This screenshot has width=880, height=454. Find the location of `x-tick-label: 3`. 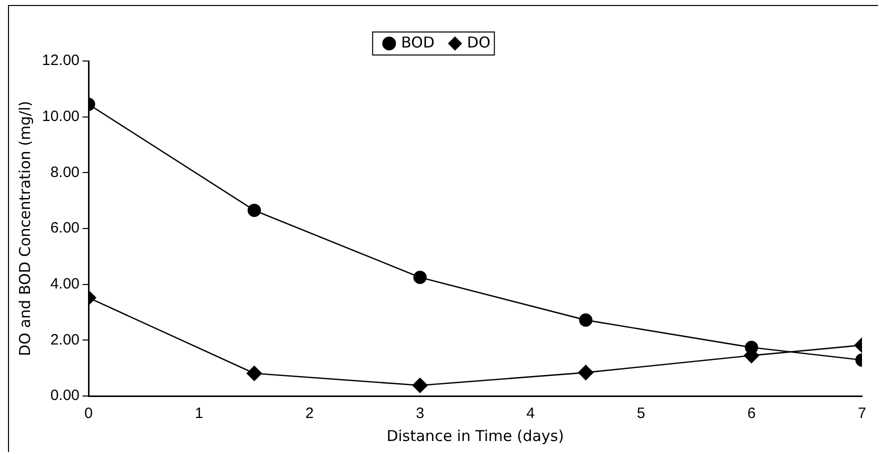

x-tick-label: 3 is located at coordinates (420, 413).